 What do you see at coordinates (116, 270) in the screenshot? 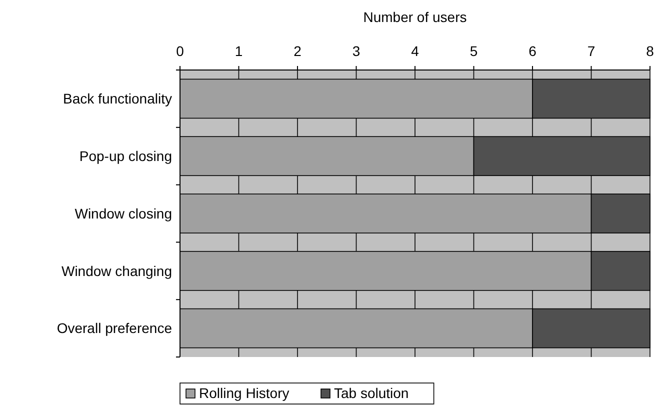
I see `y-tick-label: Window changing` at bounding box center [116, 270].